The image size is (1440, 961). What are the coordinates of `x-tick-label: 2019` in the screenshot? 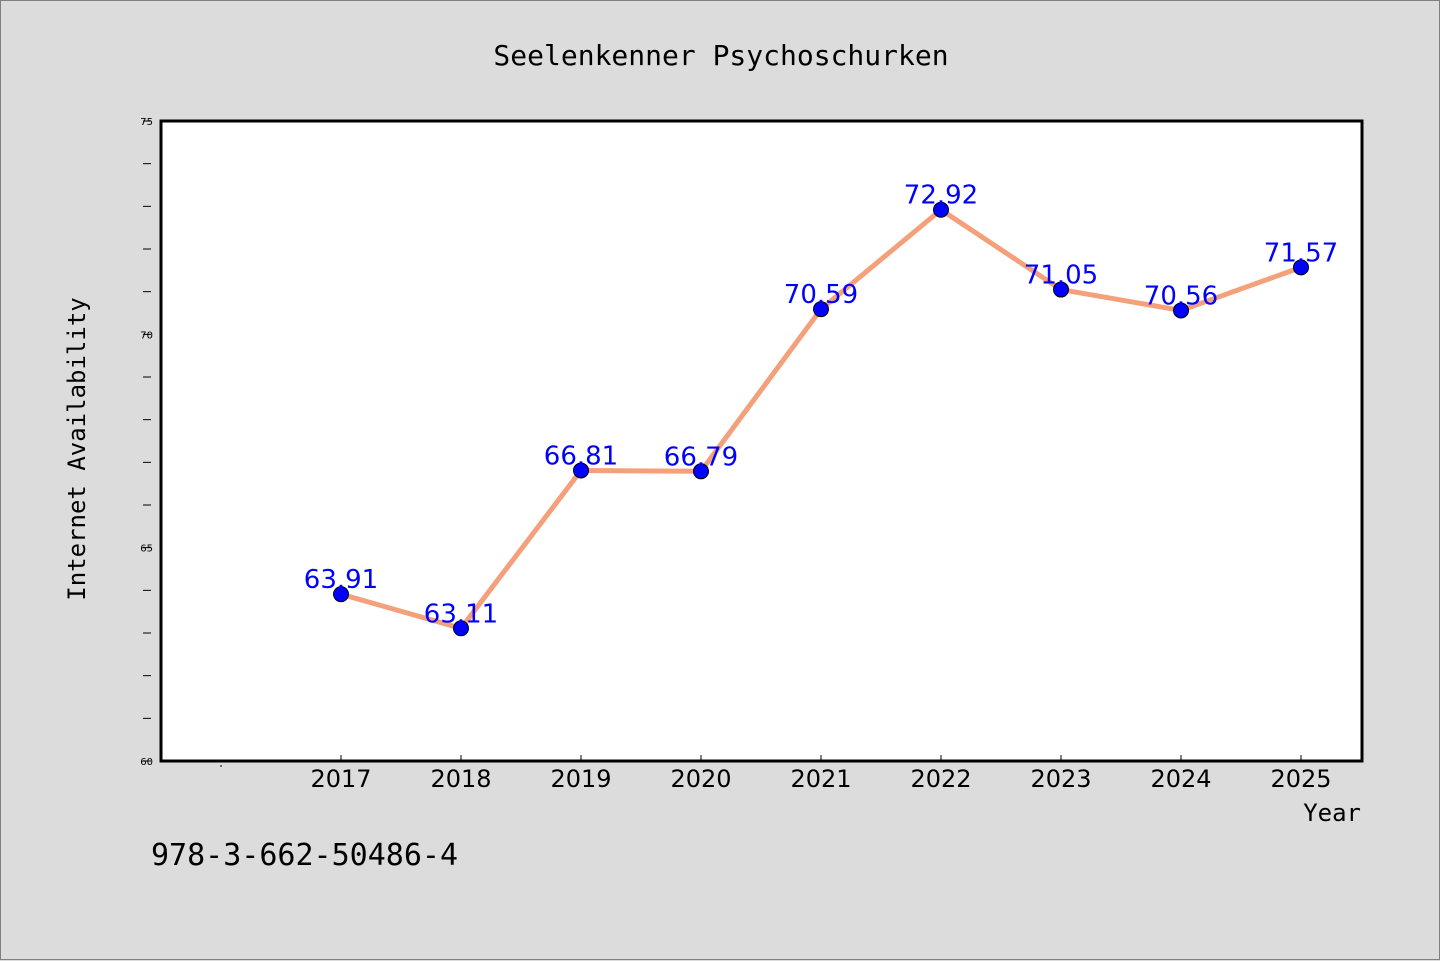 It's located at (580, 779).